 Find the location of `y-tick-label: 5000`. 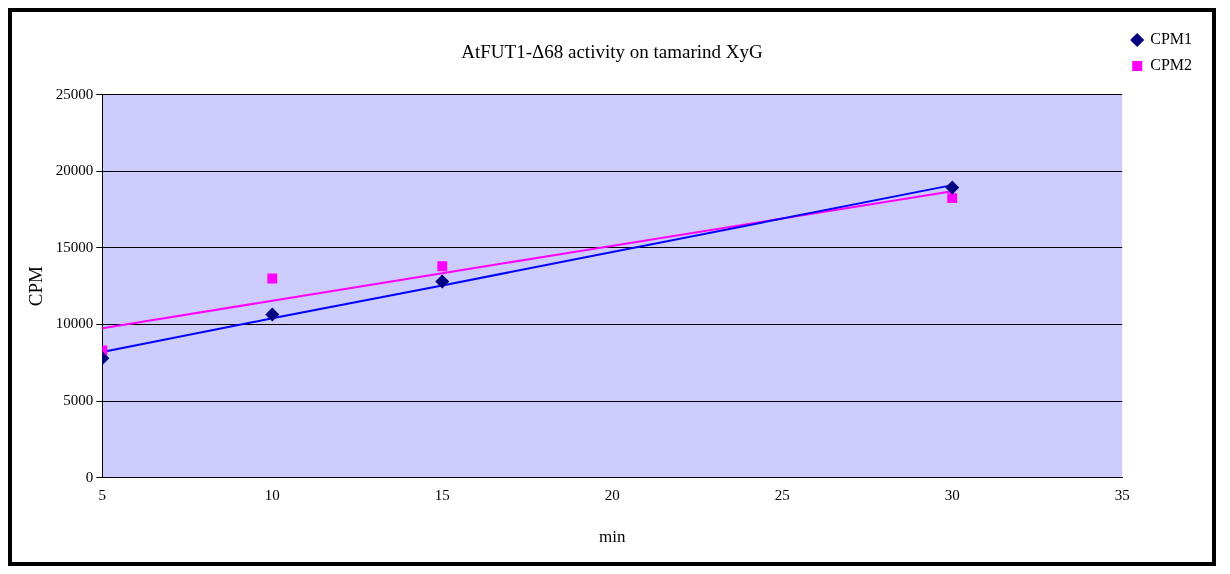

y-tick-label: 5000 is located at coordinates (78, 399).